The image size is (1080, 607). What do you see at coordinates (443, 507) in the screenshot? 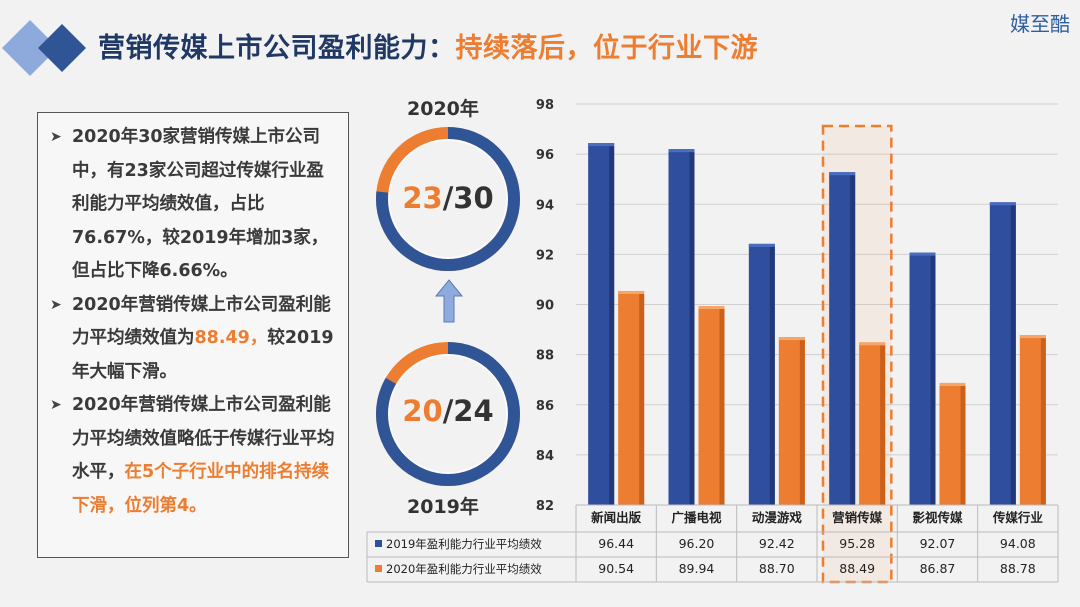
I see `donut-bottom-year: 2019年` at bounding box center [443, 507].